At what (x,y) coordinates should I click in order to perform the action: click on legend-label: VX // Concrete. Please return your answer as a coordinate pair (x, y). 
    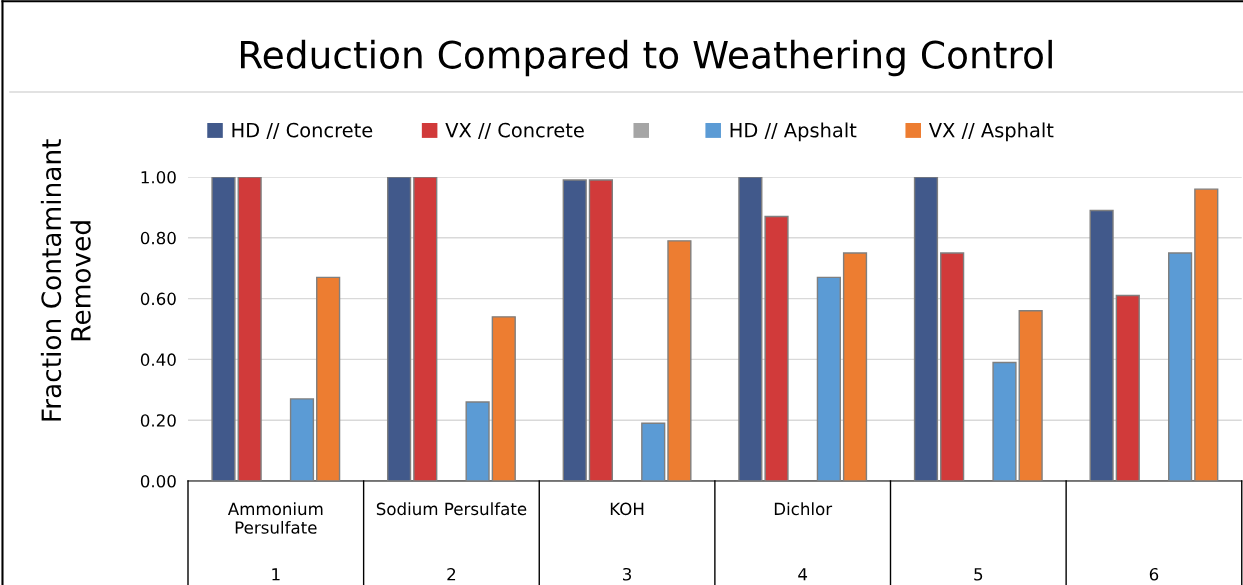
    Looking at the image, I should click on (514, 131).